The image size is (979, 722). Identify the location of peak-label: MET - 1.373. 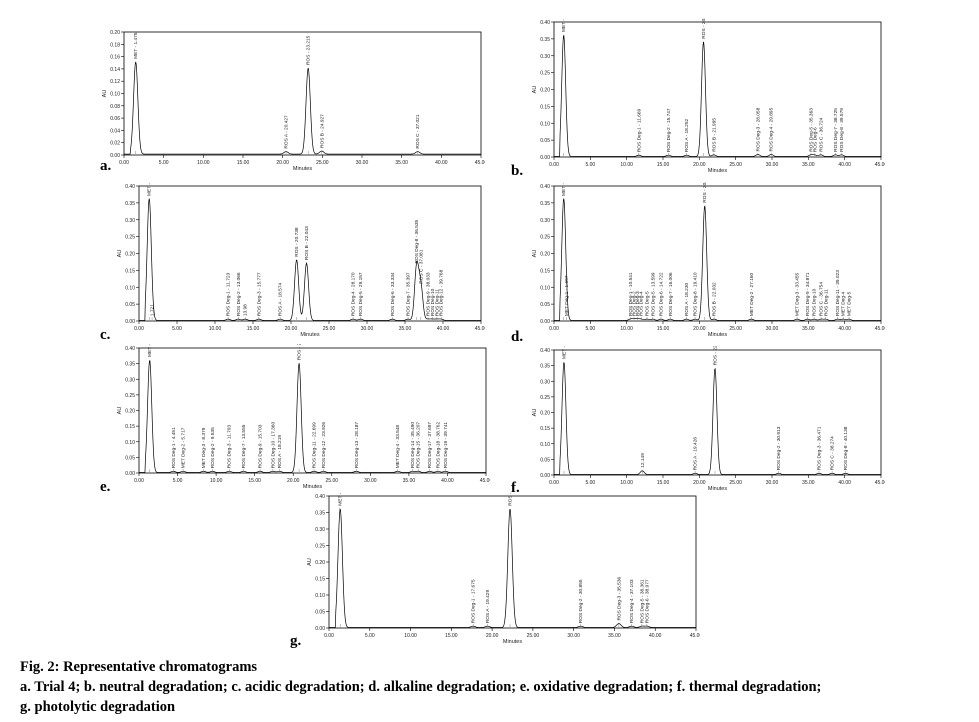
(341, 499).